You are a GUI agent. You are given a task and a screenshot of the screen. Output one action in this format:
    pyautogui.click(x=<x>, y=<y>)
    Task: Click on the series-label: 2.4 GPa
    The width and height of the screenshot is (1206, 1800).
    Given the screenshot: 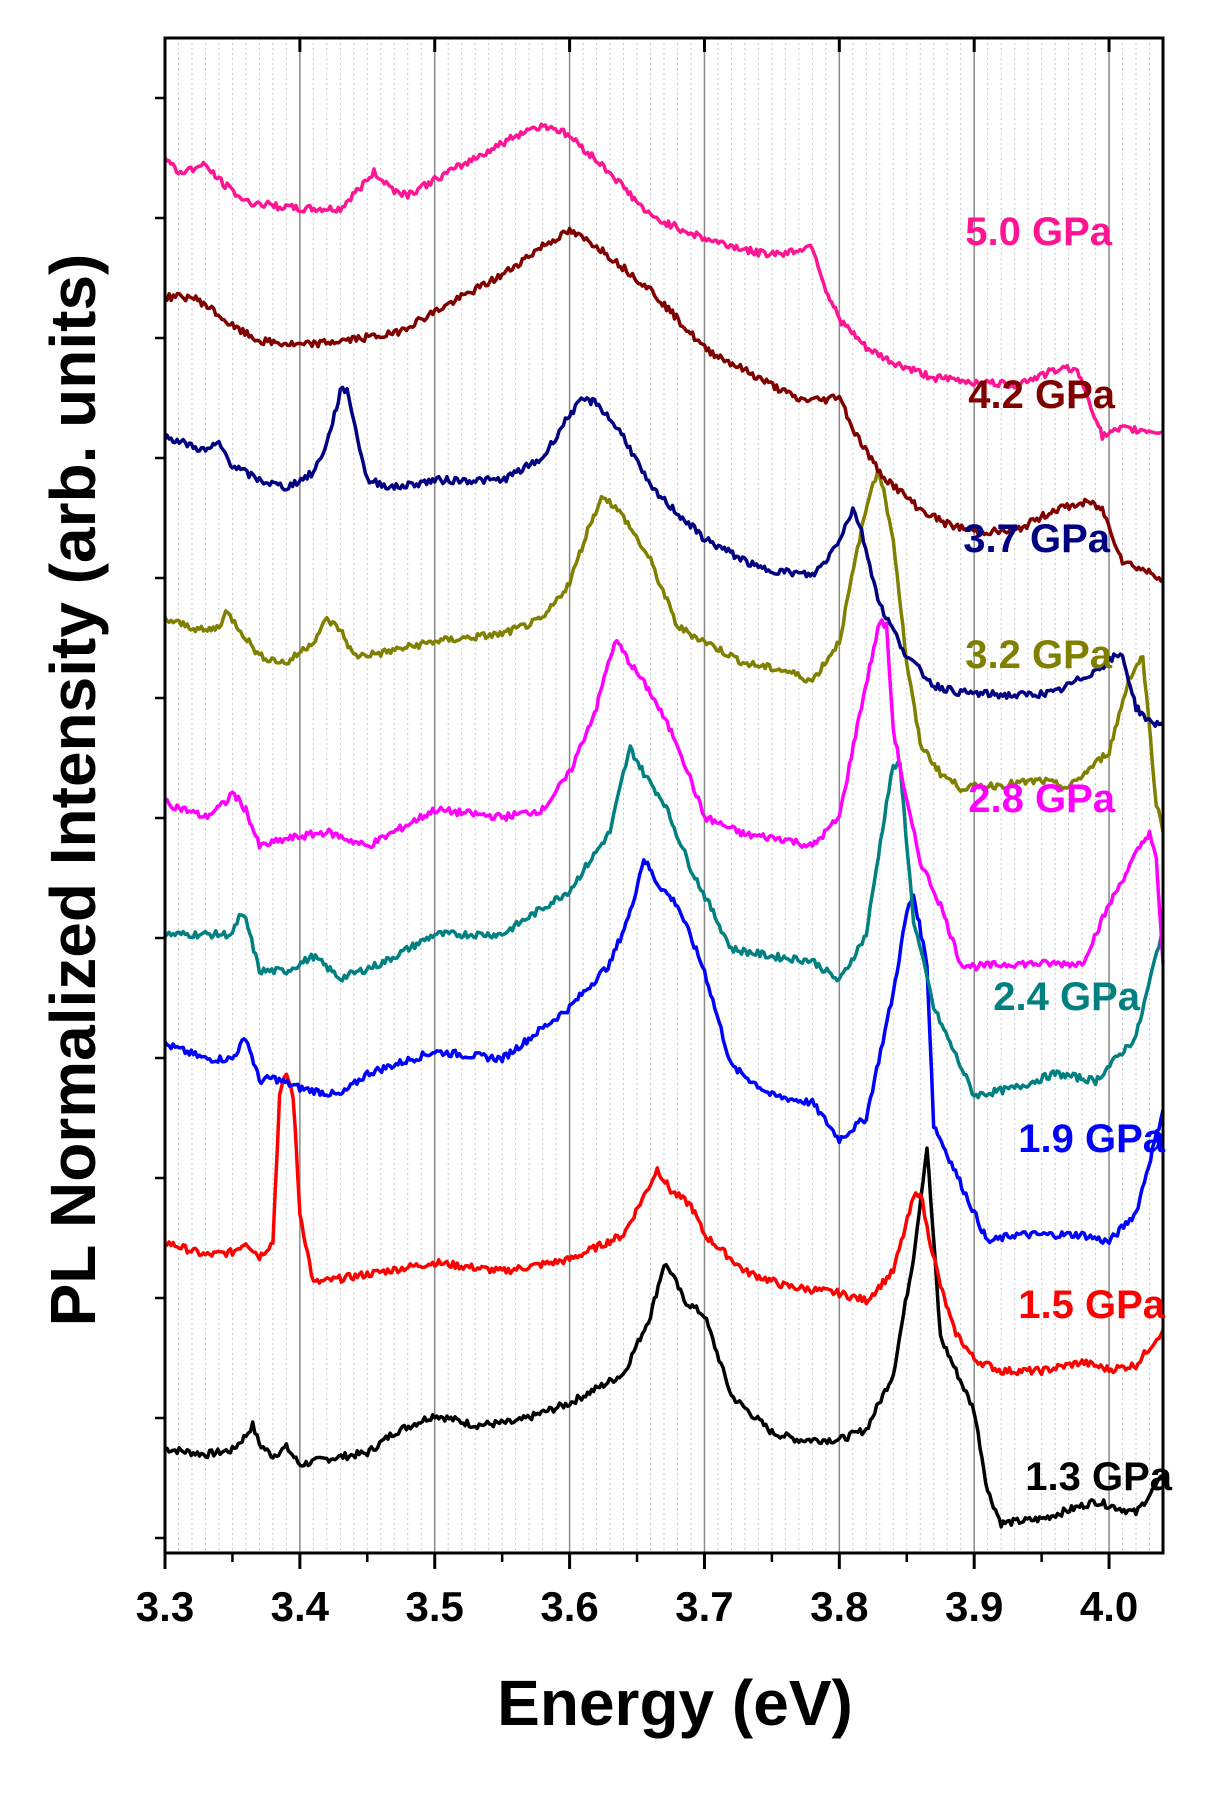 What is the action you would take?
    pyautogui.click(x=1067, y=997)
    